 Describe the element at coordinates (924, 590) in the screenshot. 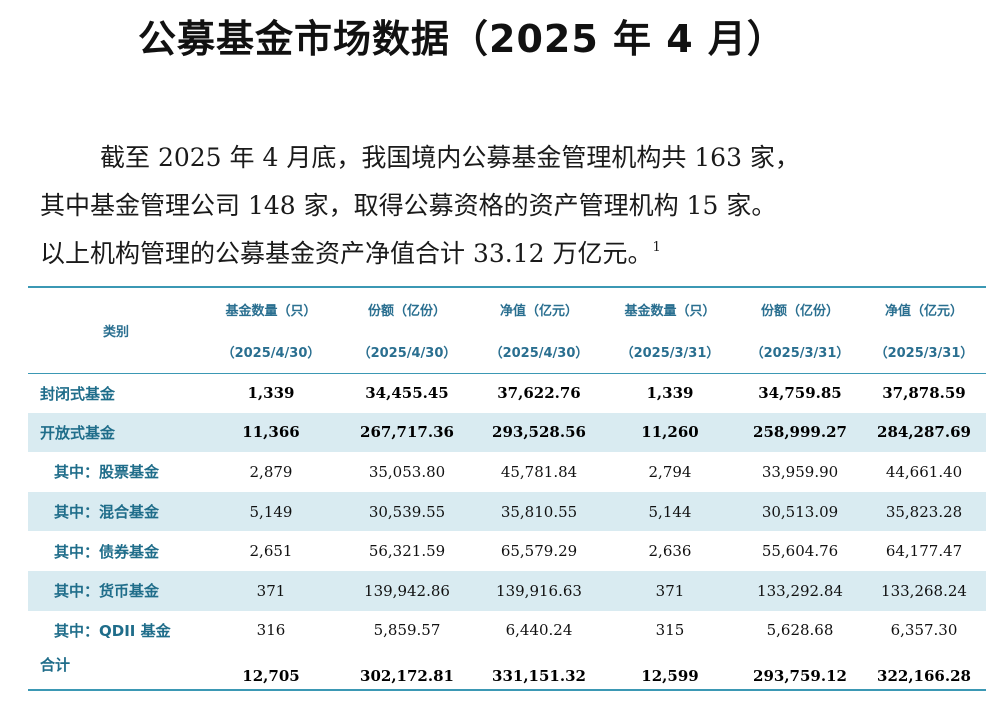

I see `table-cell: 133,268.24` at that location.